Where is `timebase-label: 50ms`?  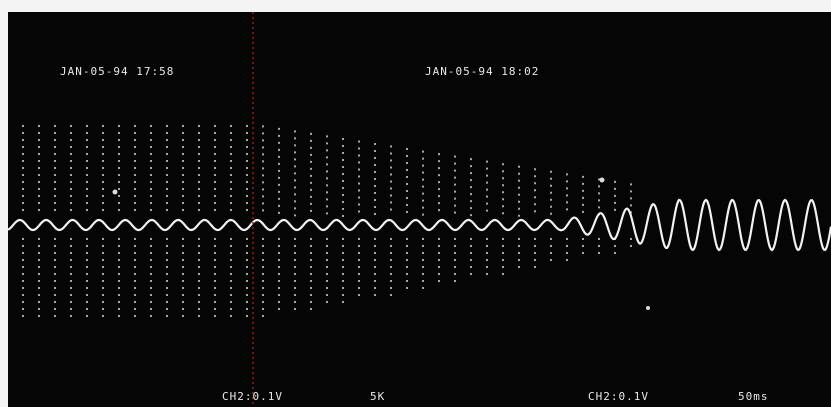
timebase-label: 50ms is located at coordinates (753, 396).